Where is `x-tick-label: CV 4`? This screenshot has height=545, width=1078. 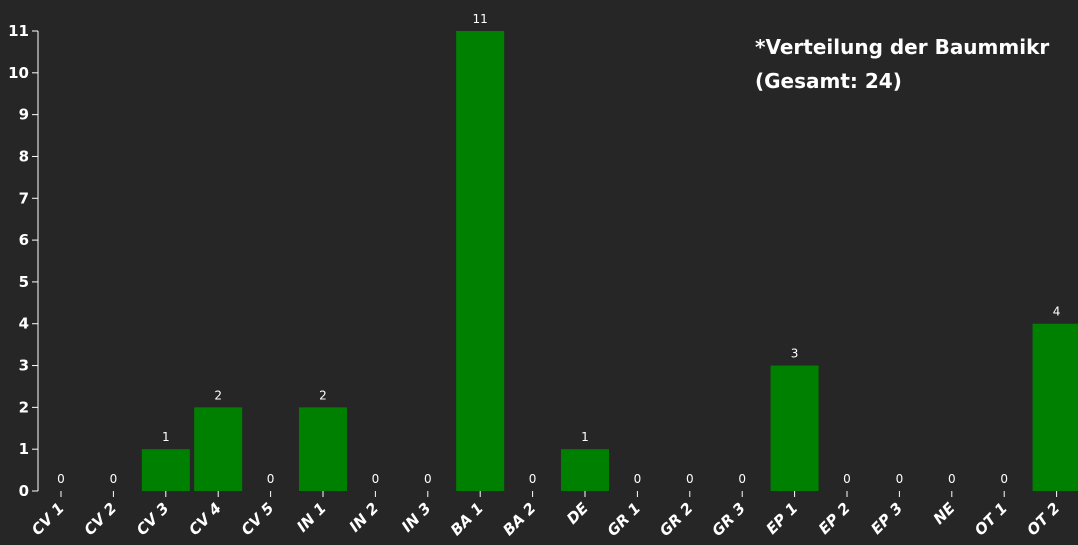 x-tick-label: CV 4 is located at coordinates (205, 519).